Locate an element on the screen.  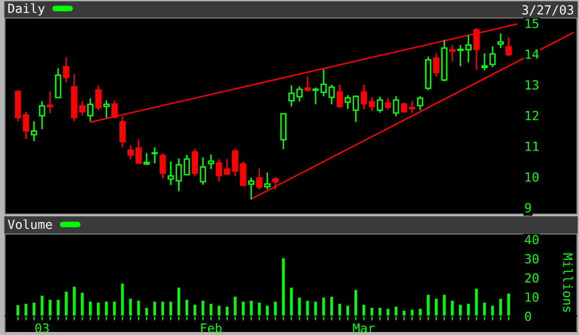
y-tick-label: 0 is located at coordinates (528, 317).